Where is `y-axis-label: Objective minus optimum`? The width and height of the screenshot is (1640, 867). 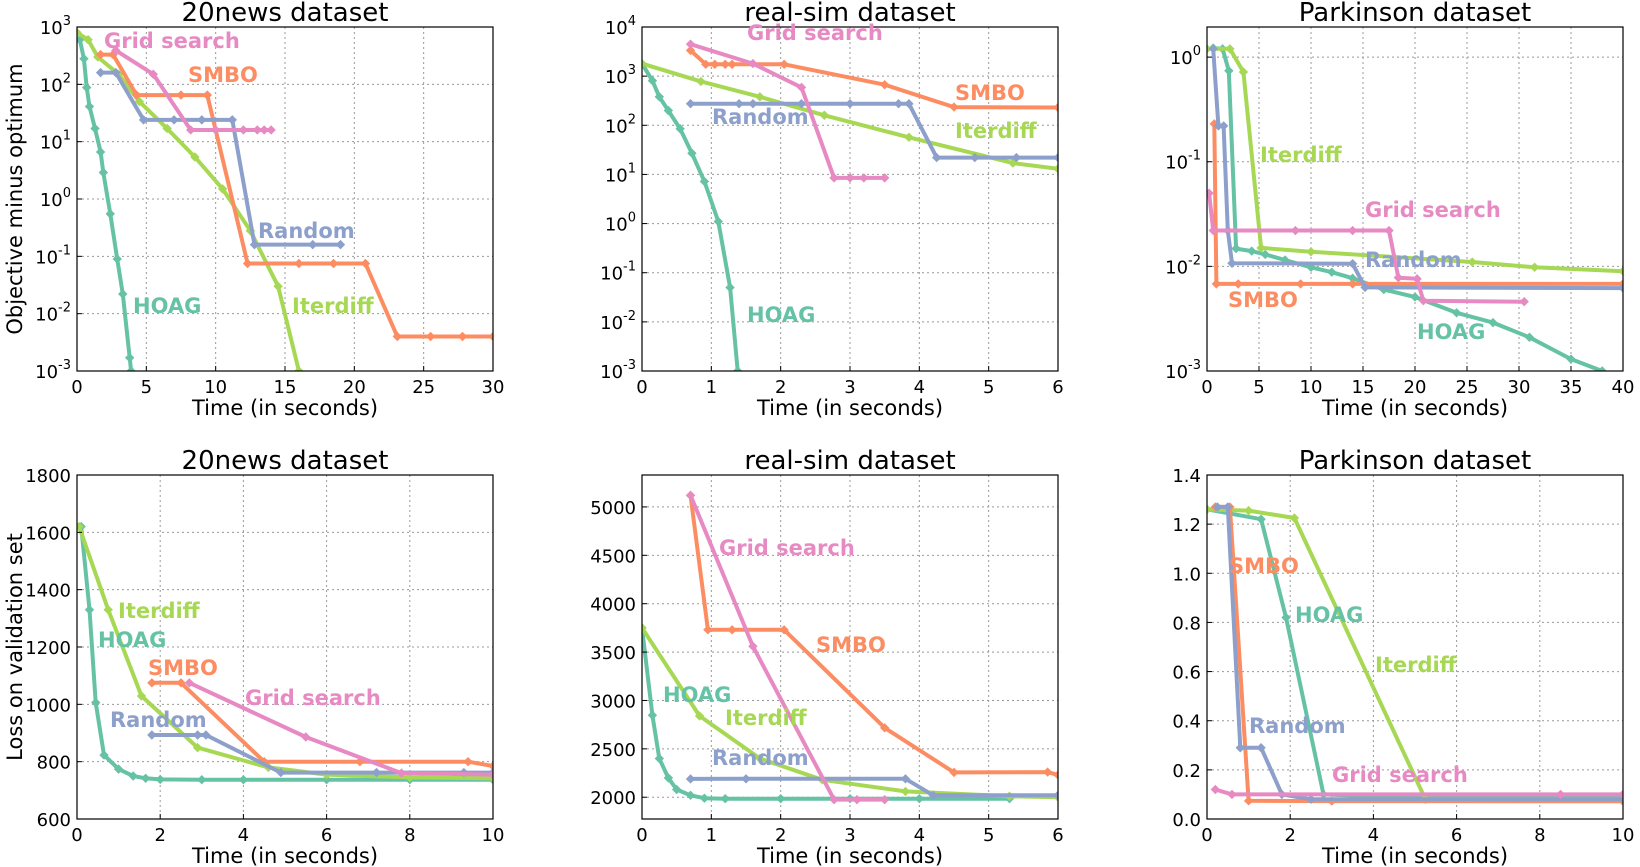
y-axis-label: Objective minus optimum is located at coordinates (15, 198).